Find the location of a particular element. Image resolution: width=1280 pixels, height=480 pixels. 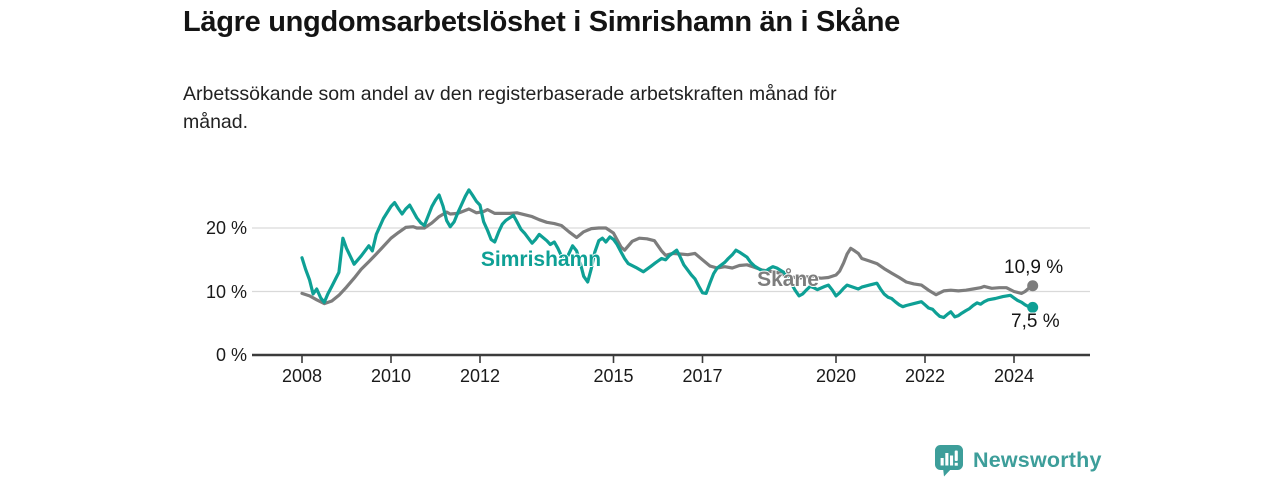

x-tick-label: 2020 is located at coordinates (836, 376).